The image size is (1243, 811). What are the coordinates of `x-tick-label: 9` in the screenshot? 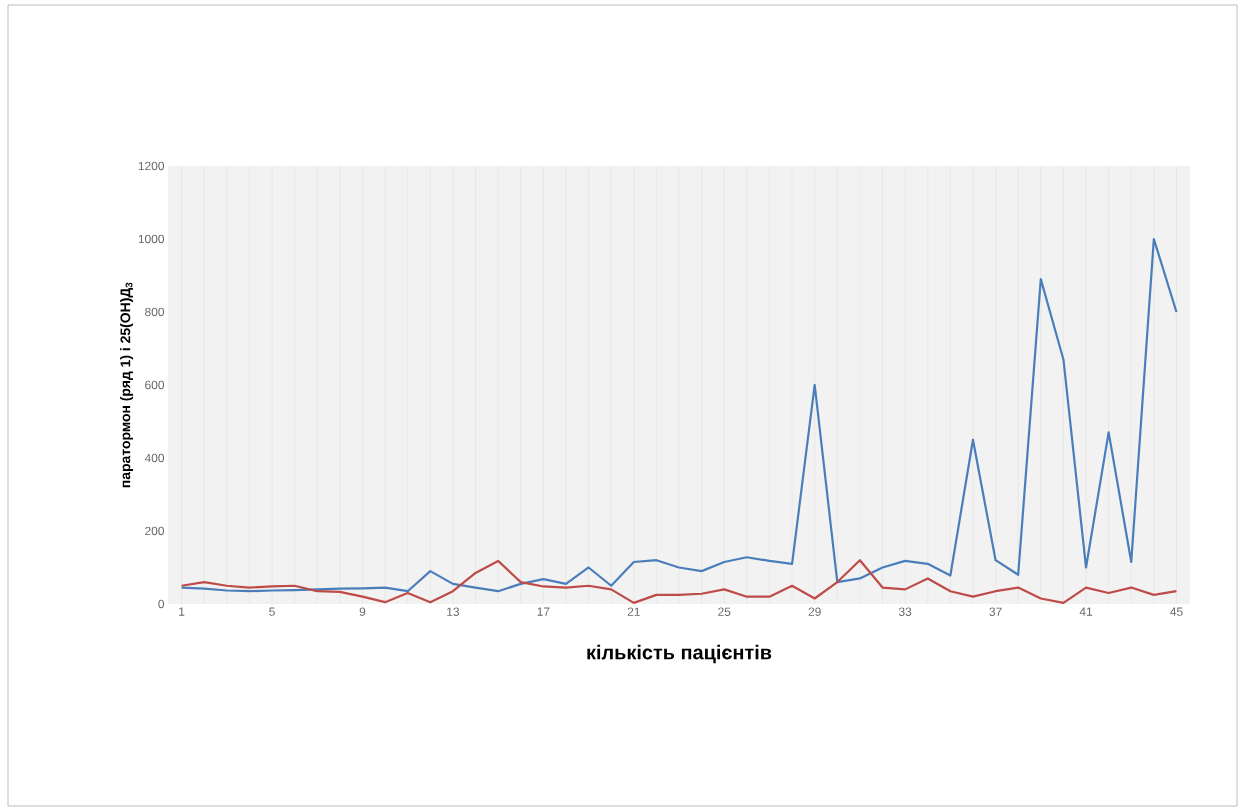 It's located at (362, 611).